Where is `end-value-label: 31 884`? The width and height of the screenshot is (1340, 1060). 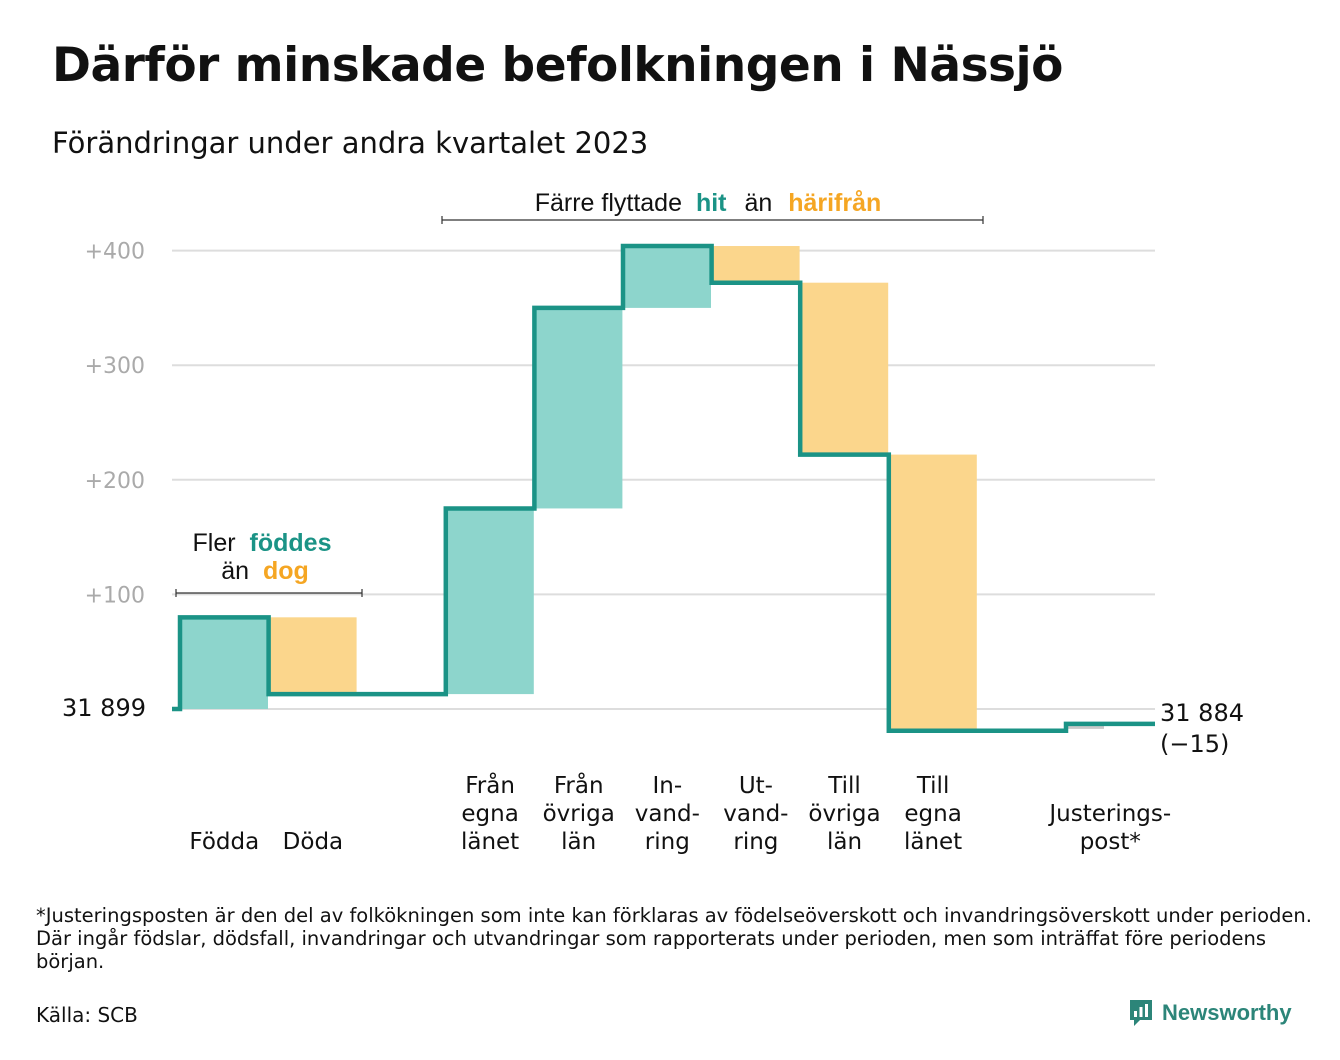
end-value-label: 31 884 is located at coordinates (1202, 713).